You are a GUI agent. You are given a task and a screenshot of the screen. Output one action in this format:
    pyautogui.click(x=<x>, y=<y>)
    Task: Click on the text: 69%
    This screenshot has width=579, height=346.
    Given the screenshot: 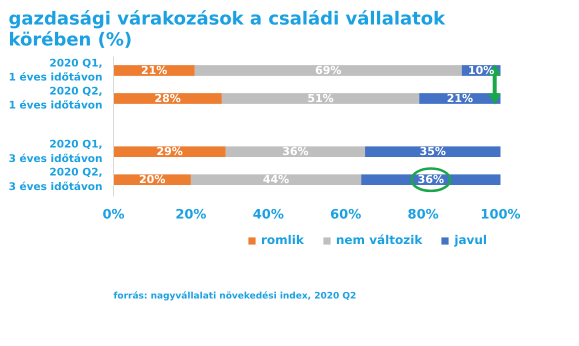 What is the action you would take?
    pyautogui.click(x=328, y=70)
    